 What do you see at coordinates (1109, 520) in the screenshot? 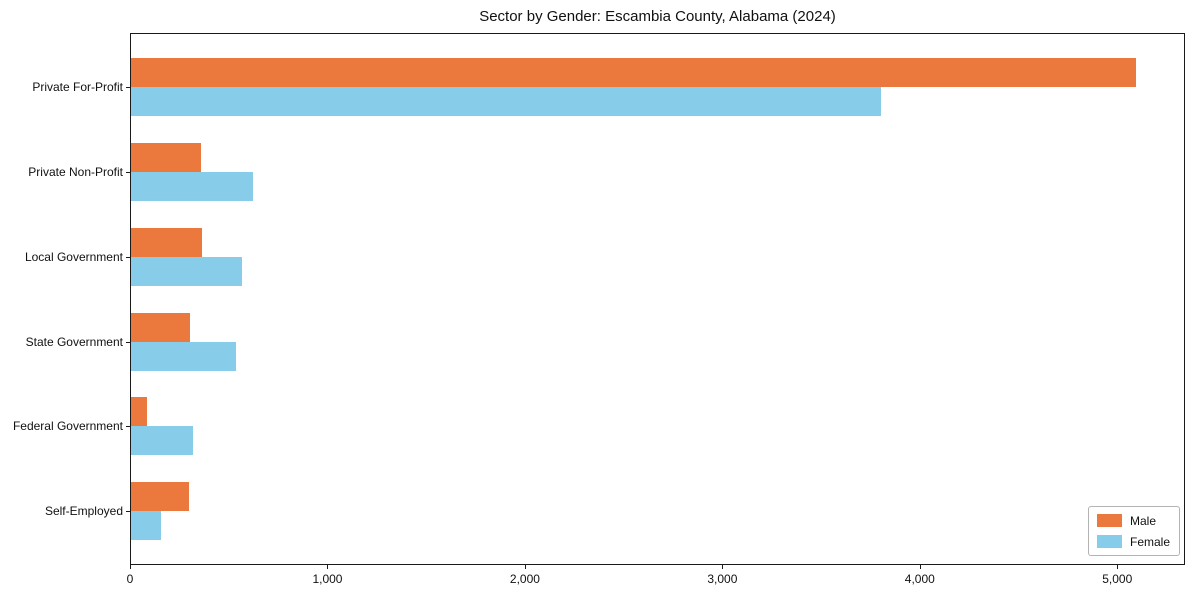
I see `male-swatch-icon` at bounding box center [1109, 520].